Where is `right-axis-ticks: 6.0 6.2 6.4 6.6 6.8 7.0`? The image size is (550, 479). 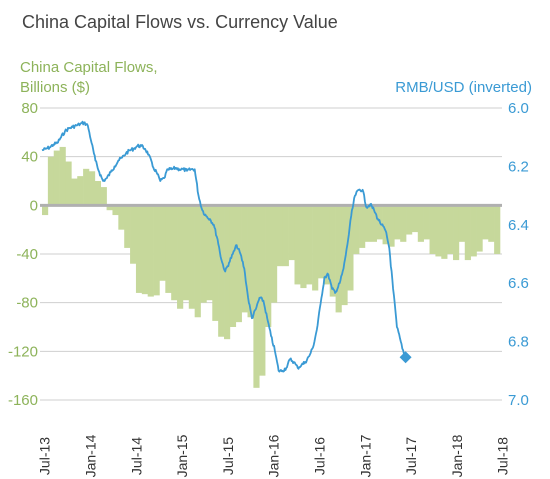 right-axis-ticks: 6.0 6.2 6.4 6.6 6.8 7.0 is located at coordinates (518, 254).